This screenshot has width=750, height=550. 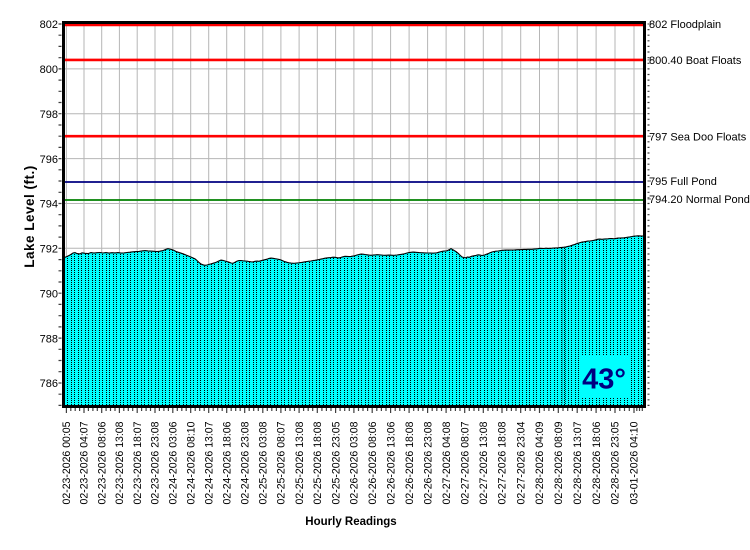 What do you see at coordinates (49, 339) in the screenshot?
I see `svg-text: 788` at bounding box center [49, 339].